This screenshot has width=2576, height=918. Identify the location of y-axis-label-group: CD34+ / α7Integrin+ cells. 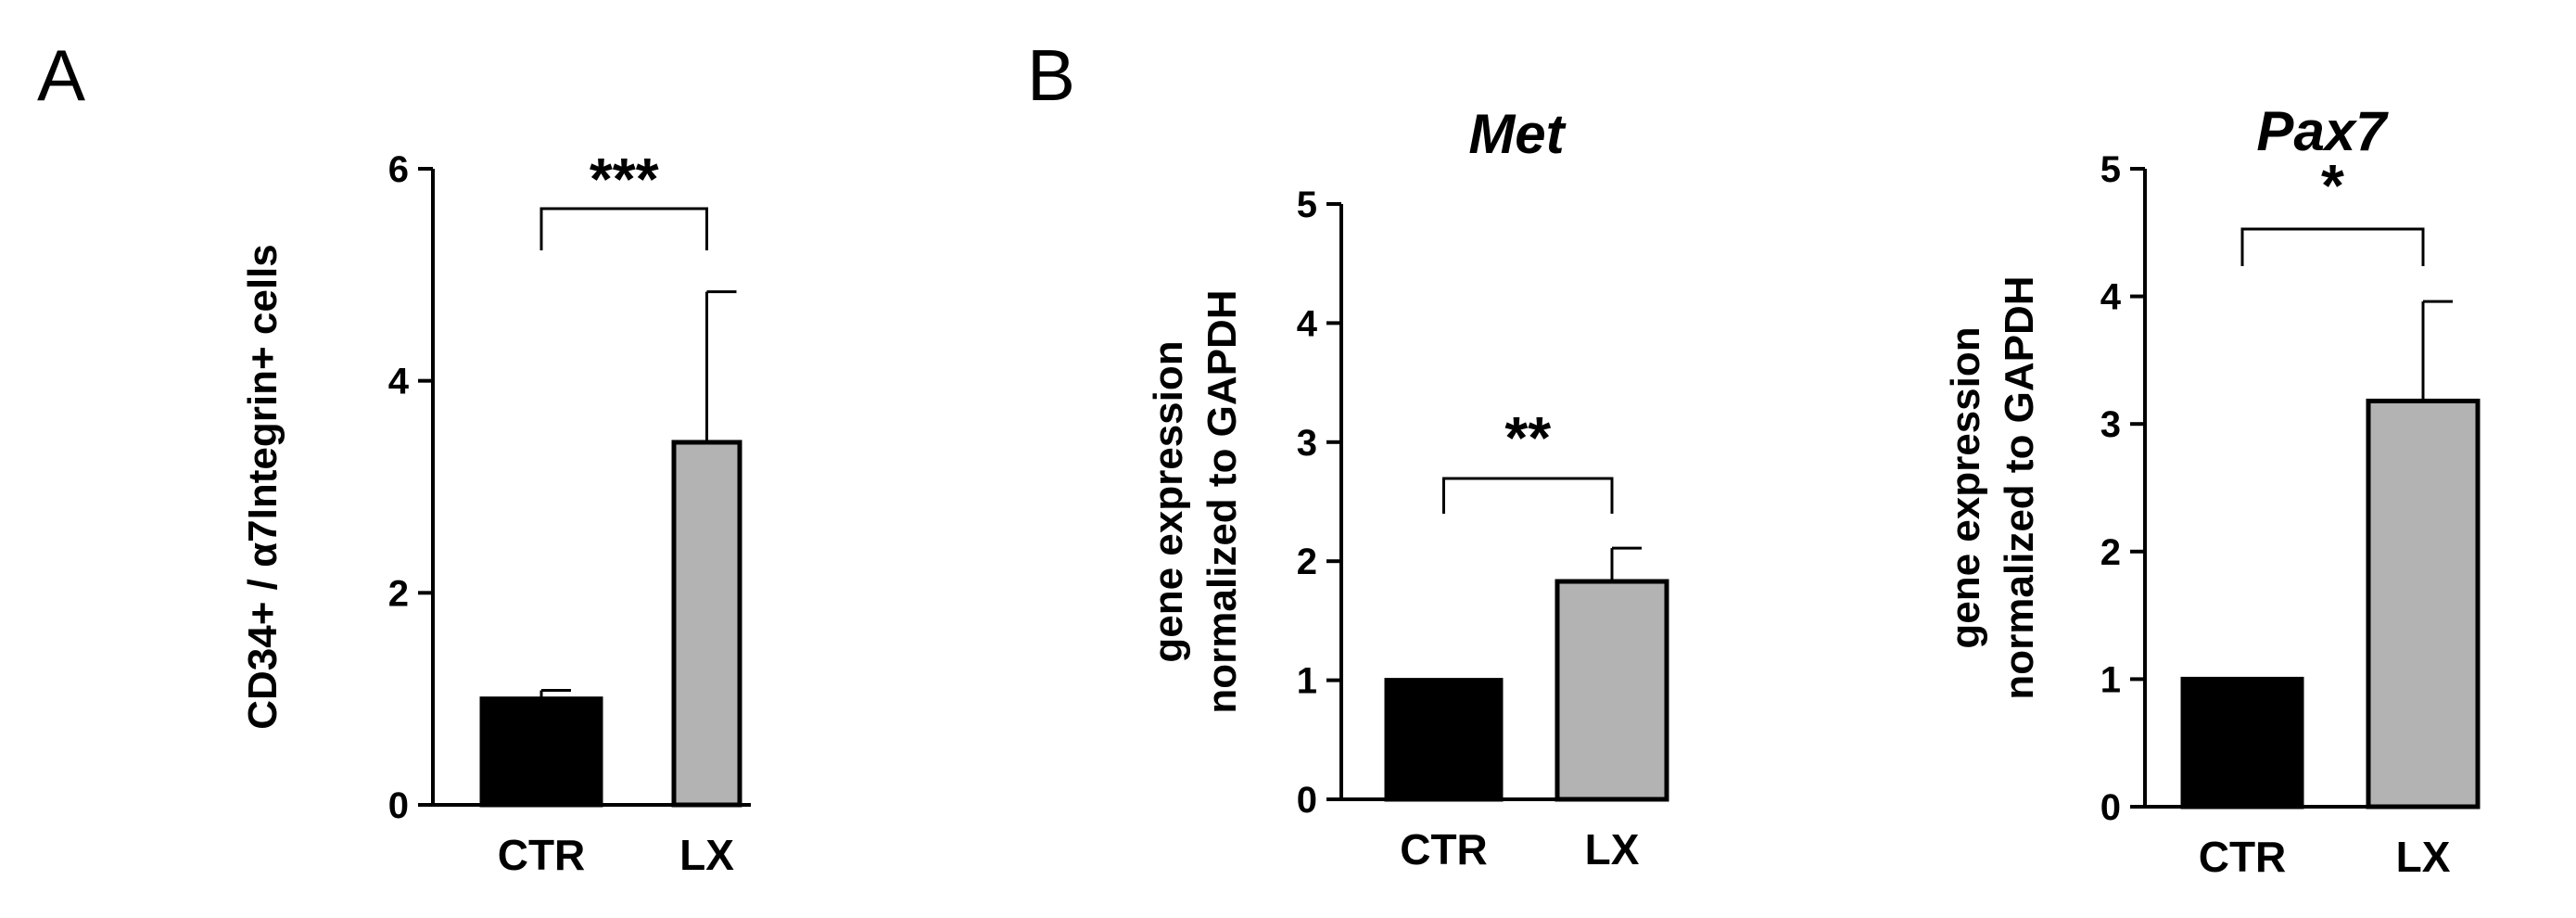
(263, 487).